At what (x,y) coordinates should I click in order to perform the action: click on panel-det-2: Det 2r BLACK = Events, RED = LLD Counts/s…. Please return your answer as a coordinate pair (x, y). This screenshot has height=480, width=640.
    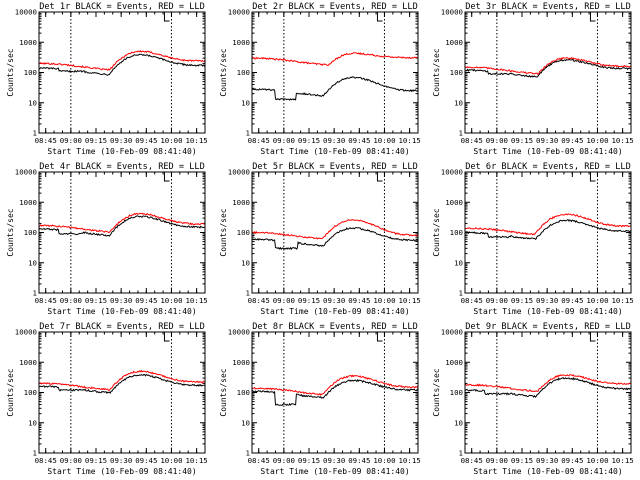
    Looking at the image, I should click on (320, 79).